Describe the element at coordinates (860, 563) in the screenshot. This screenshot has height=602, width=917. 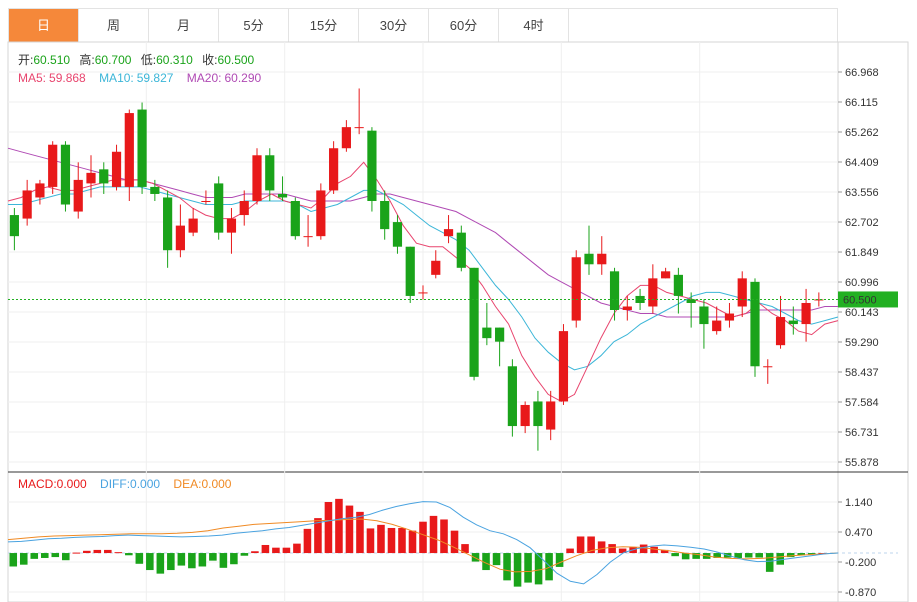
I see `macd-tick-label: -0.200` at that location.